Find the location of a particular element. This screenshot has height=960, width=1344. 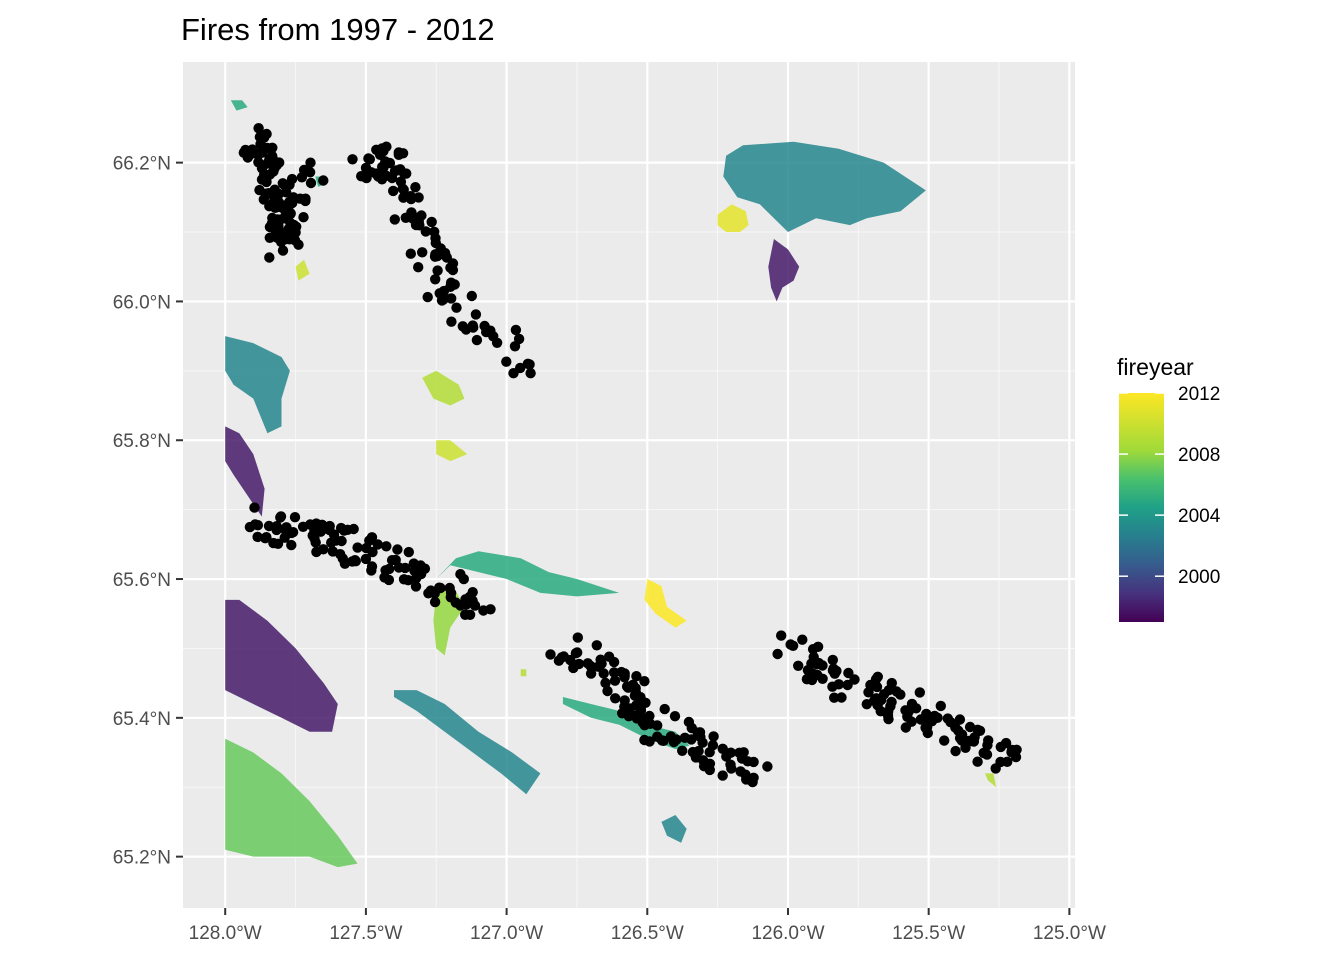

y-axis: 65.2°N 65.4°N 65.6°N 65.8°N 66.0°N 66.2°N is located at coordinates (148, 511).